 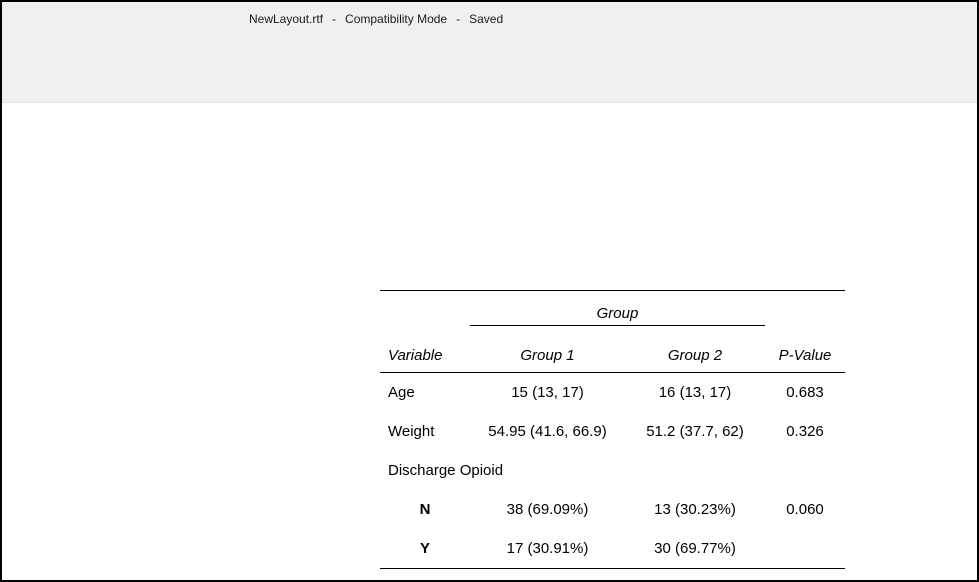 I want to click on row-label: Y, so click(x=424, y=548).